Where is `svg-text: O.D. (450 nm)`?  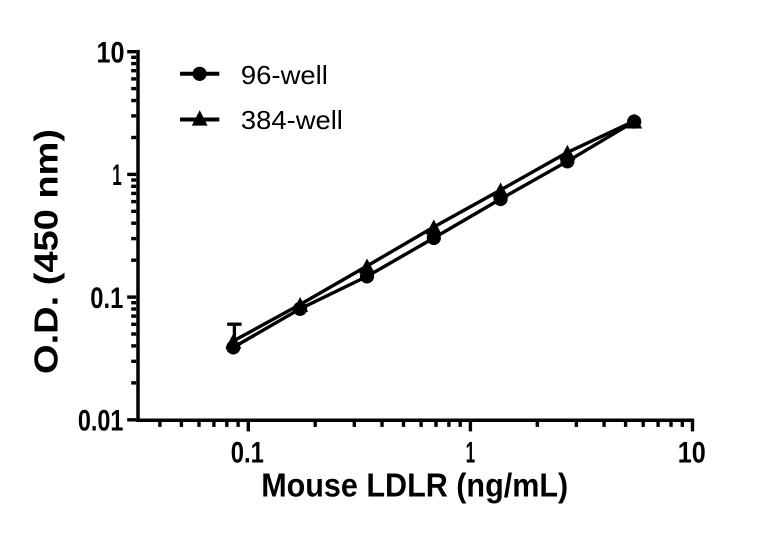
svg-text: O.D. (450 nm) is located at coordinates (46, 251).